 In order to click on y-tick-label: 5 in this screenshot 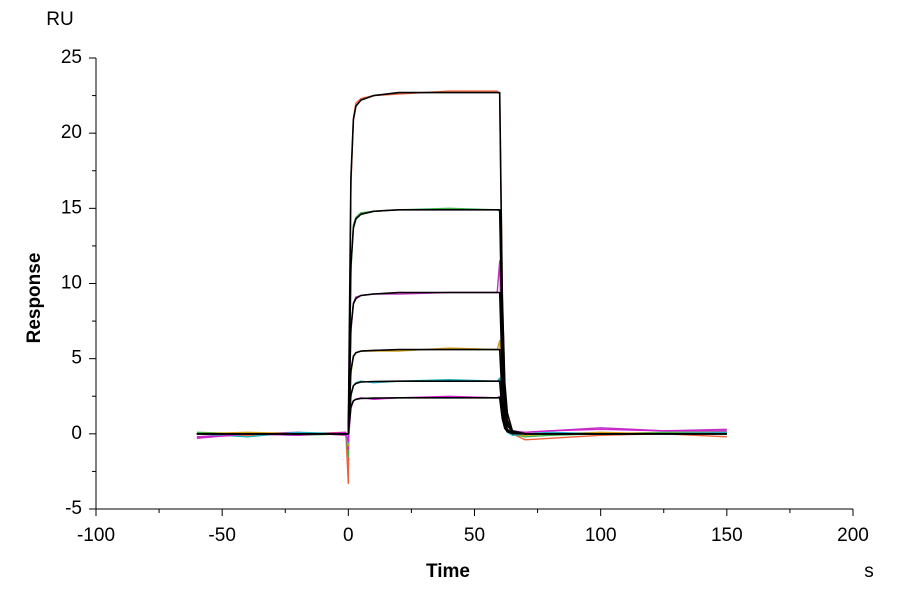, I will do `click(76, 358)`.